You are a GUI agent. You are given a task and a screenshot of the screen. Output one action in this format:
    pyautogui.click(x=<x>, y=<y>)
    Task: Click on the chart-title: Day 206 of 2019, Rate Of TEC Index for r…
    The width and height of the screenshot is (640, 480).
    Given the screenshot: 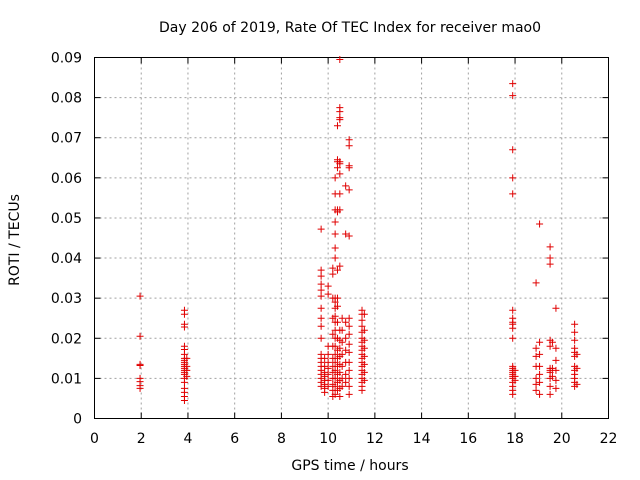 What is the action you would take?
    pyautogui.click(x=350, y=28)
    